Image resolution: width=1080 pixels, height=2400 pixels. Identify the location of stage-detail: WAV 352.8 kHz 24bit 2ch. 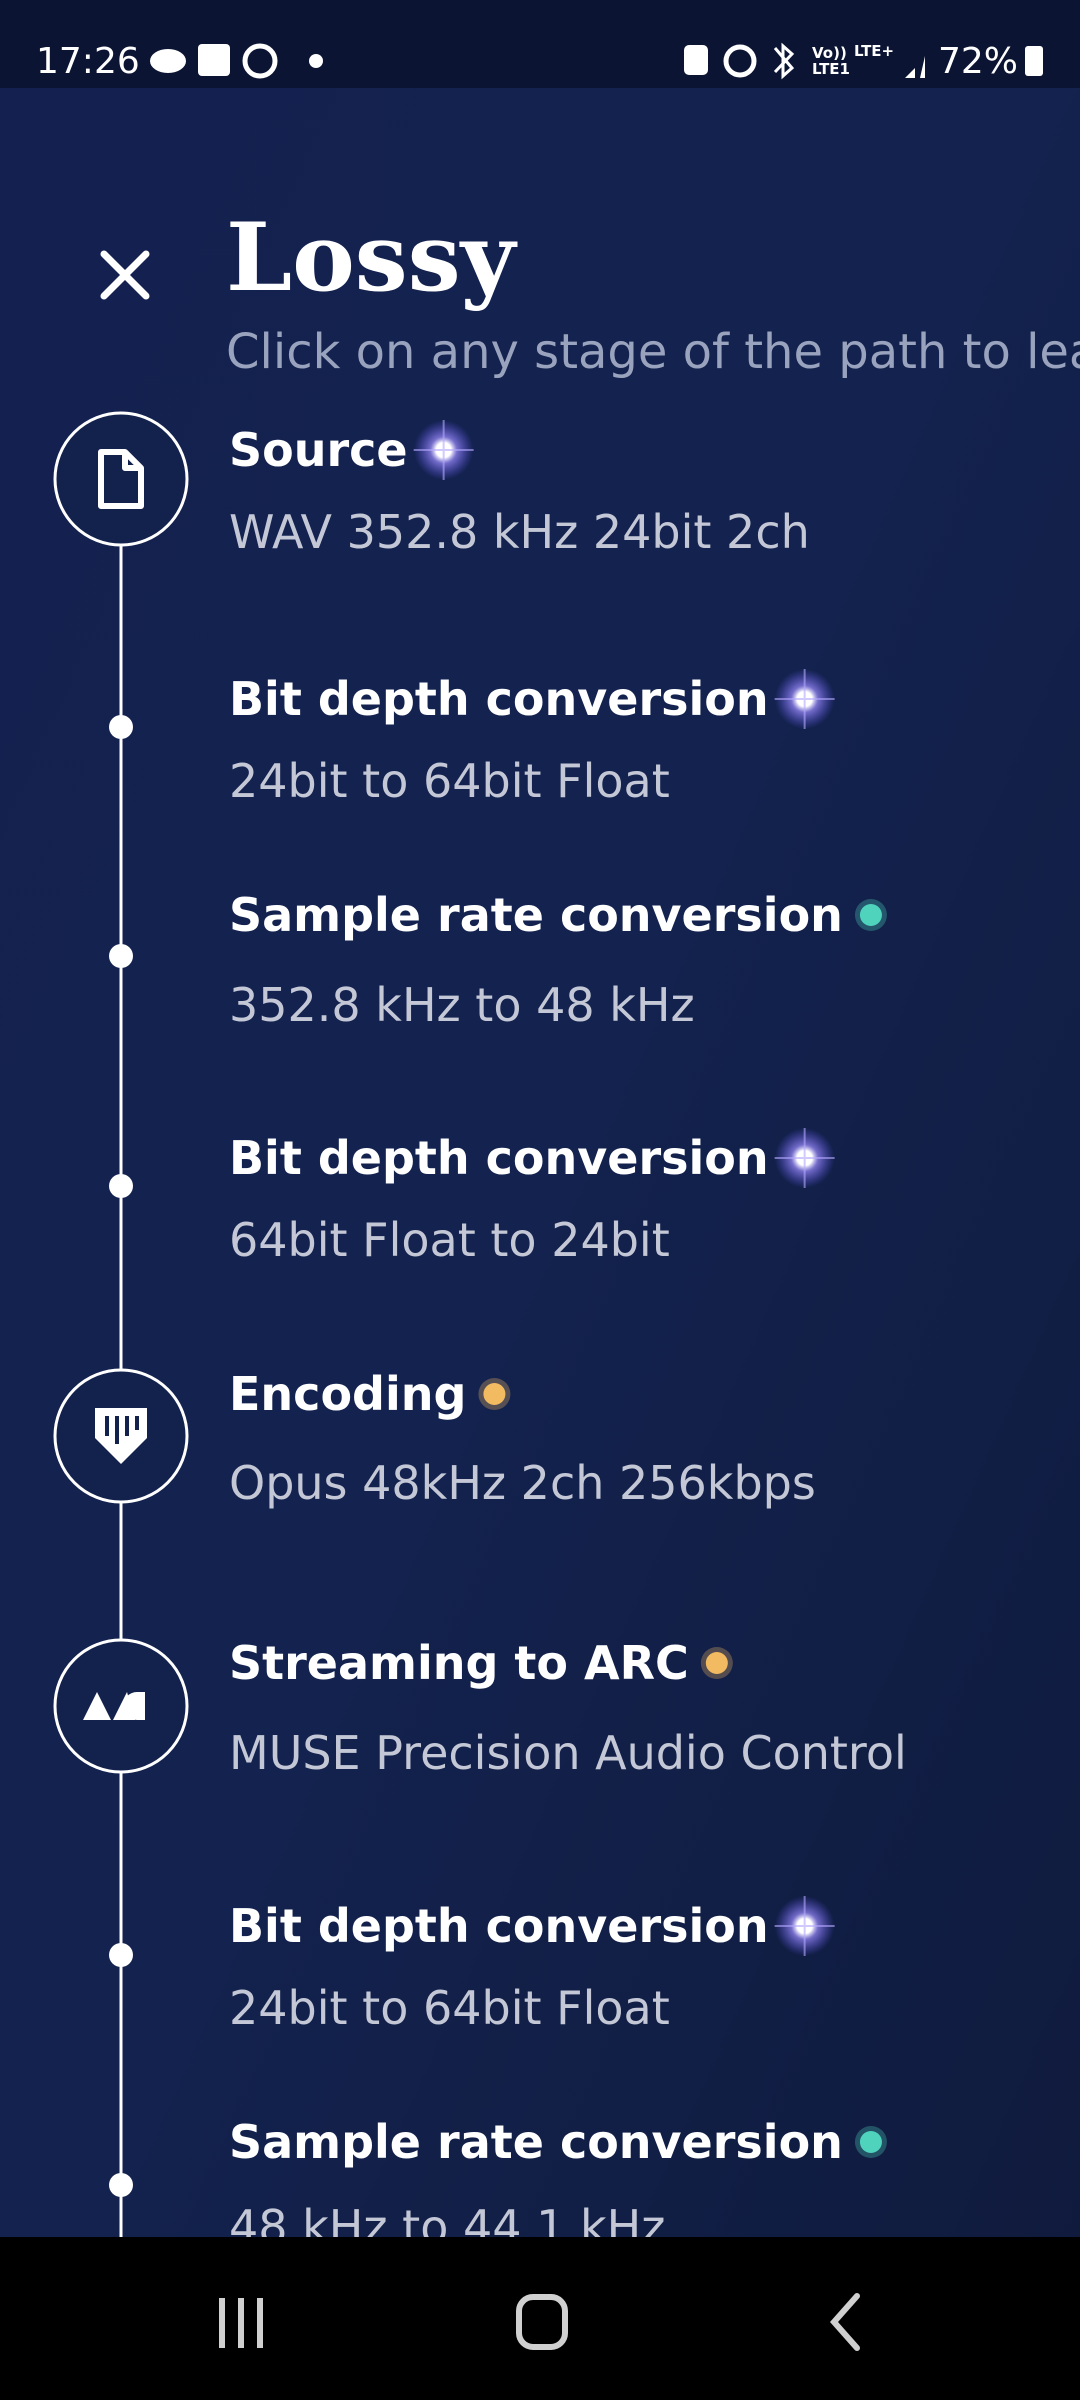
(519, 532).